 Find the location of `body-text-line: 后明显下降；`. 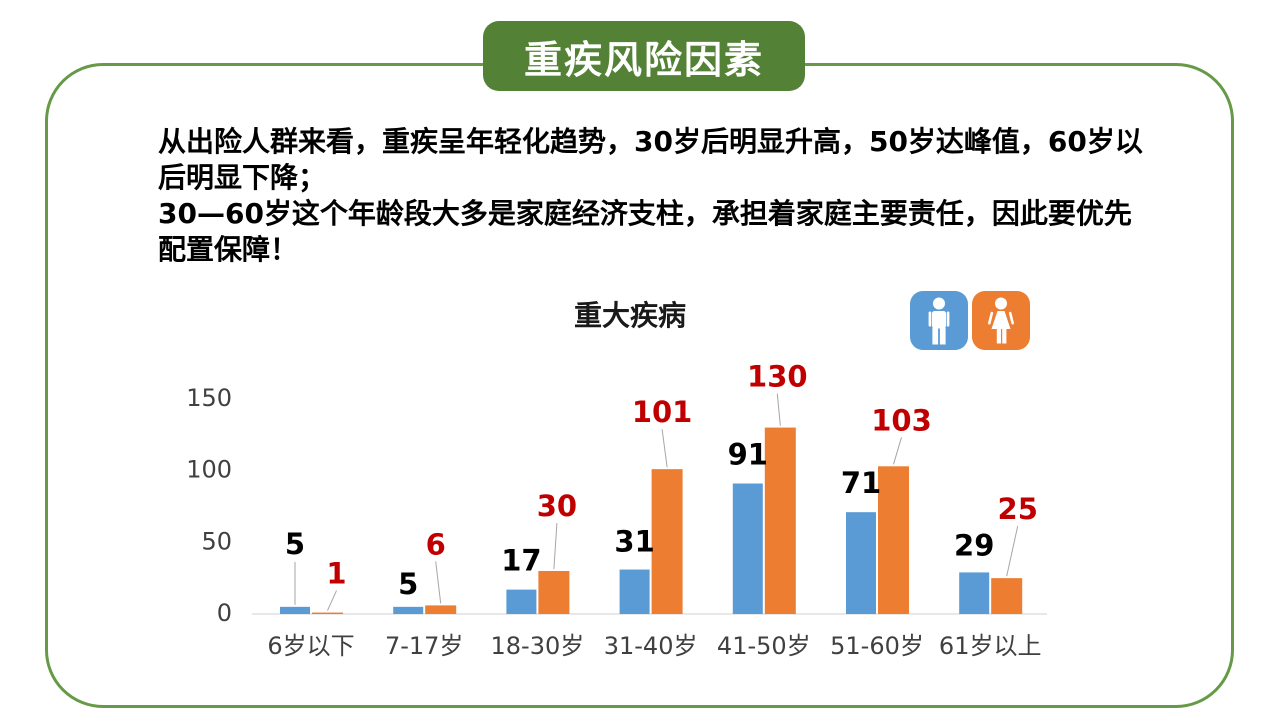

body-text-line: 后明显下降； is located at coordinates (242, 177).